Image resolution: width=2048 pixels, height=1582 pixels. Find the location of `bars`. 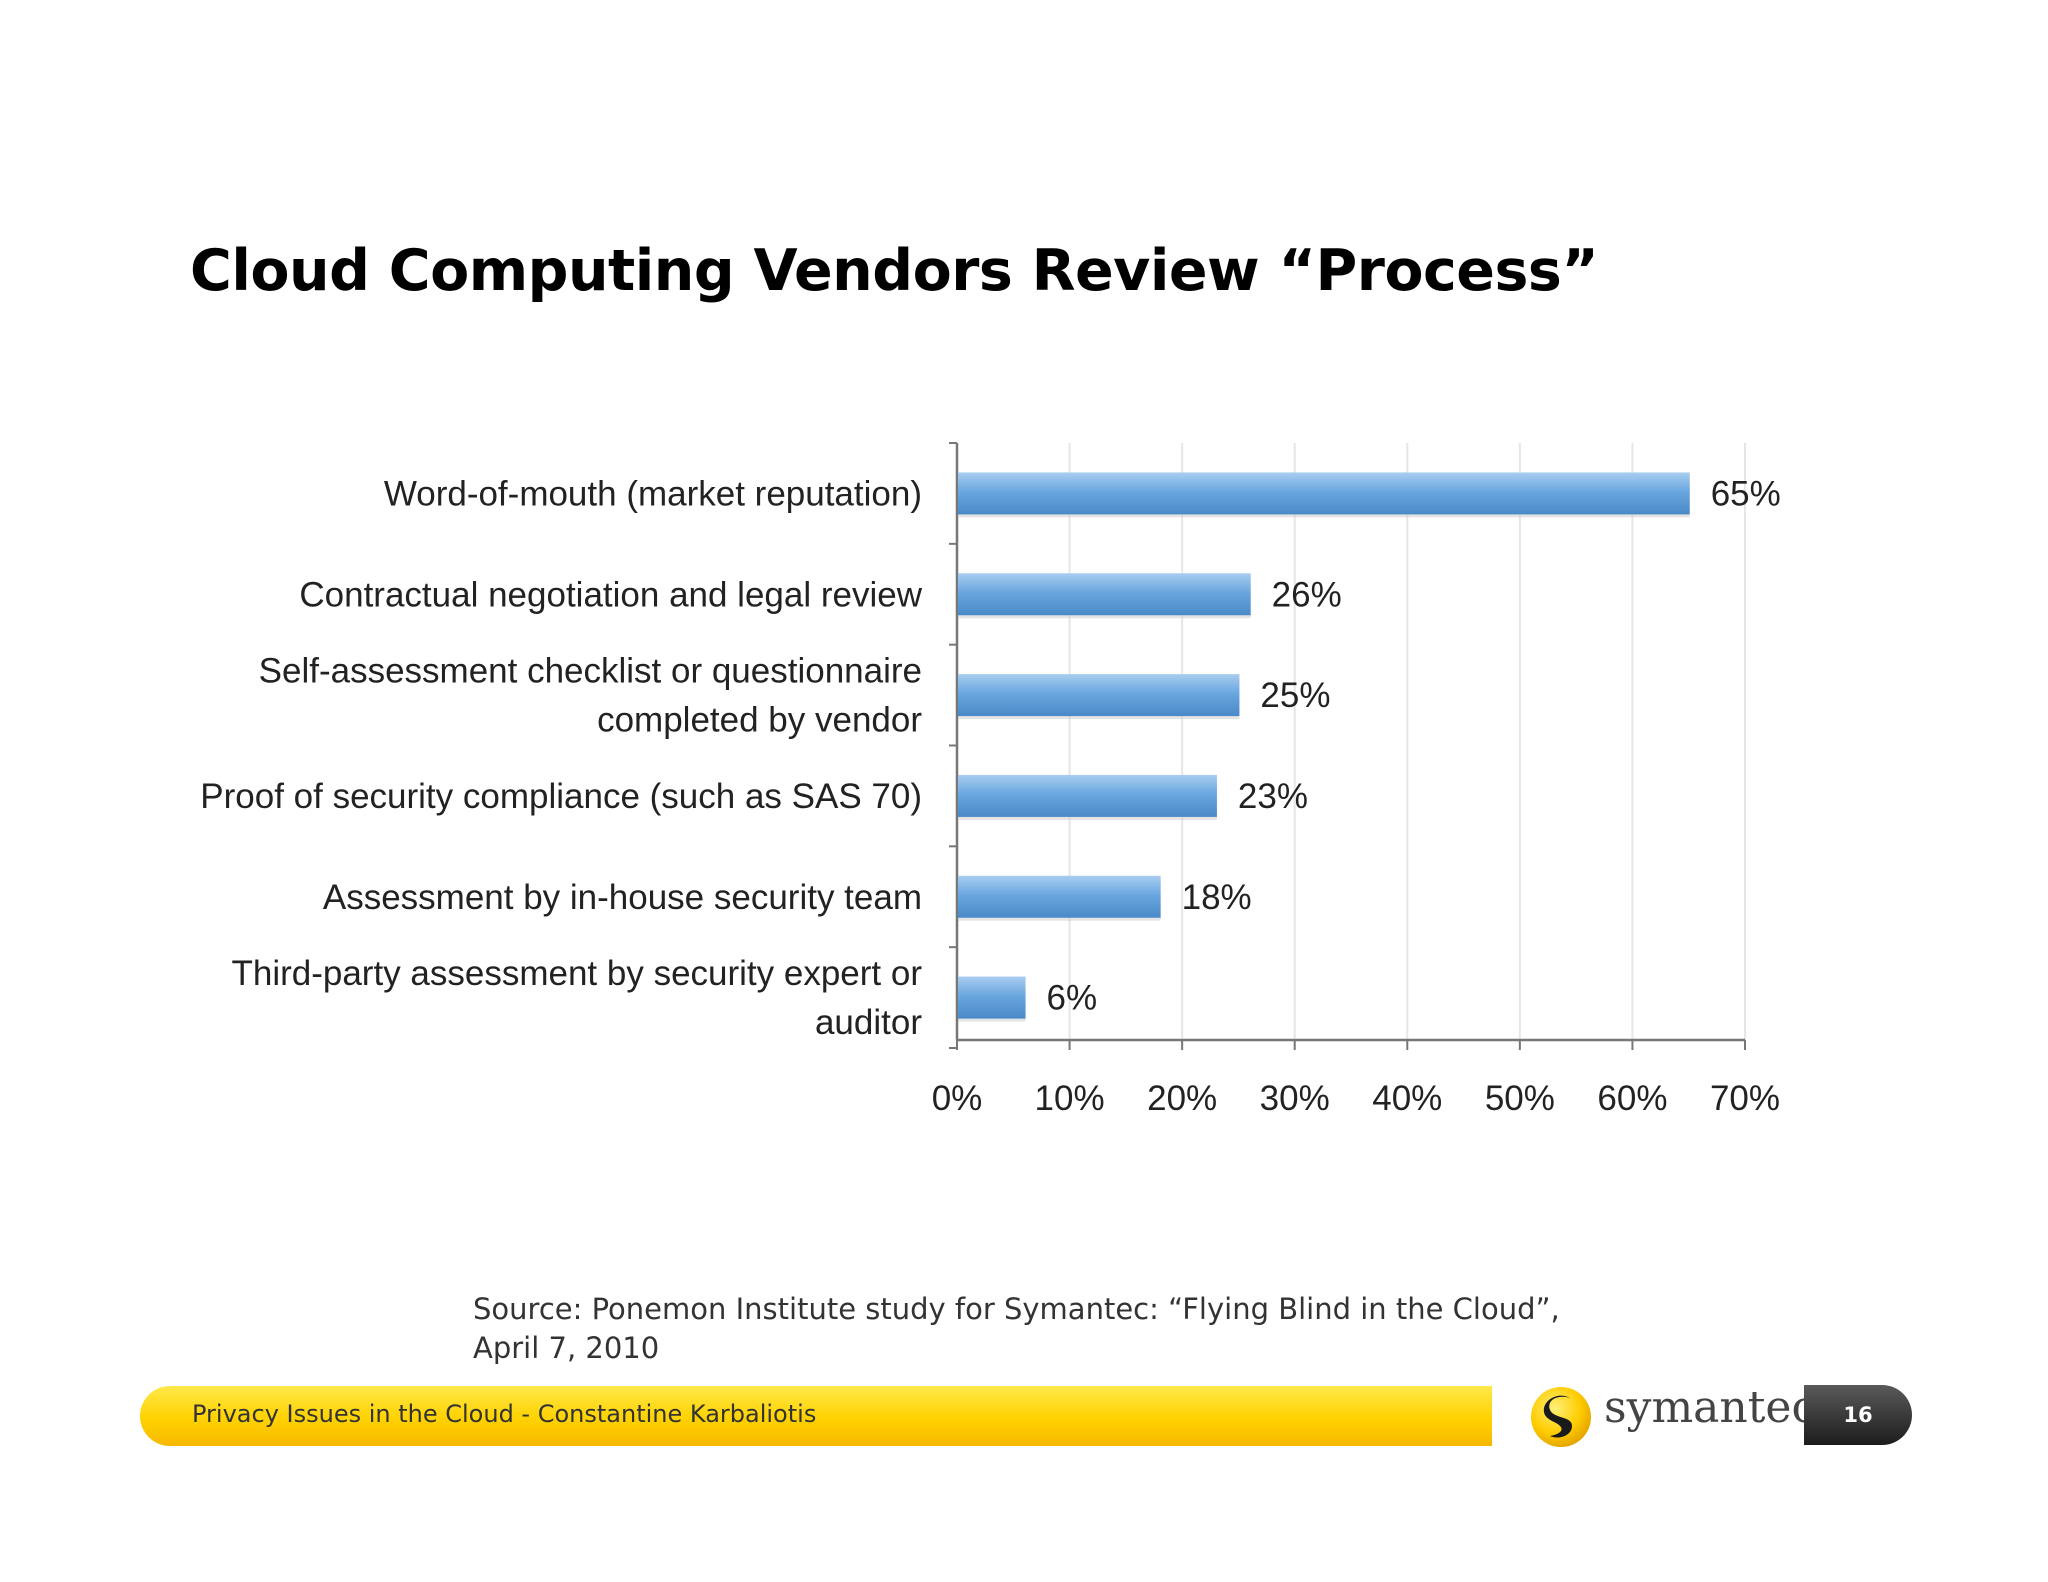

bars is located at coordinates (1324, 747).